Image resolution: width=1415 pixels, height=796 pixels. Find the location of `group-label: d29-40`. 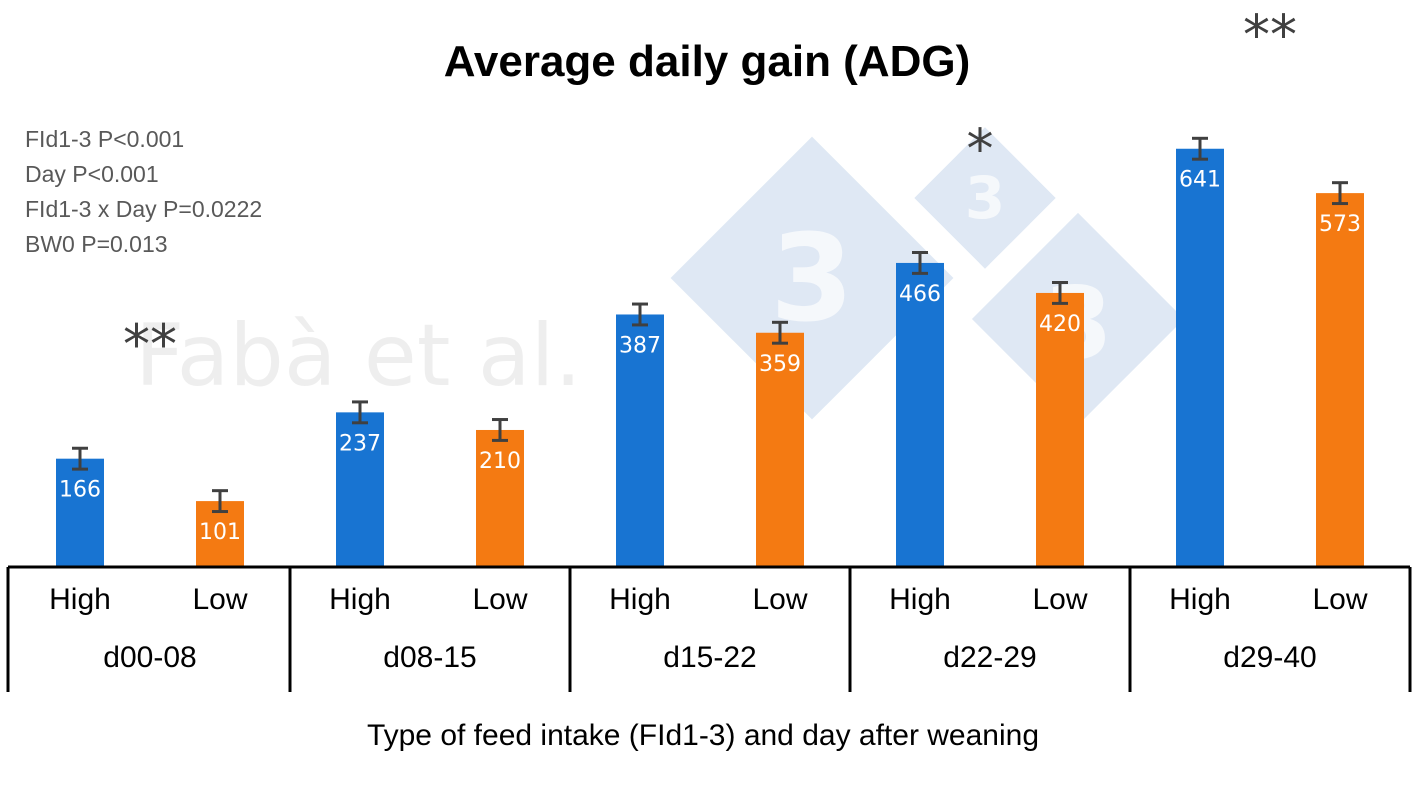

group-label: d29-40 is located at coordinates (1269, 657).